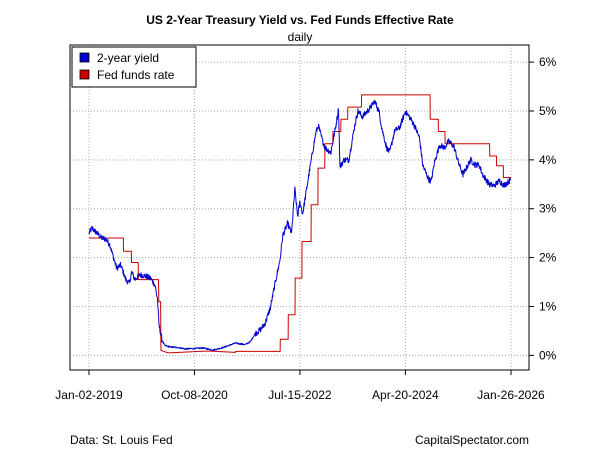 This screenshot has height=450, width=600. I want to click on x-tick-label: Oct-08-2020, so click(194, 395).